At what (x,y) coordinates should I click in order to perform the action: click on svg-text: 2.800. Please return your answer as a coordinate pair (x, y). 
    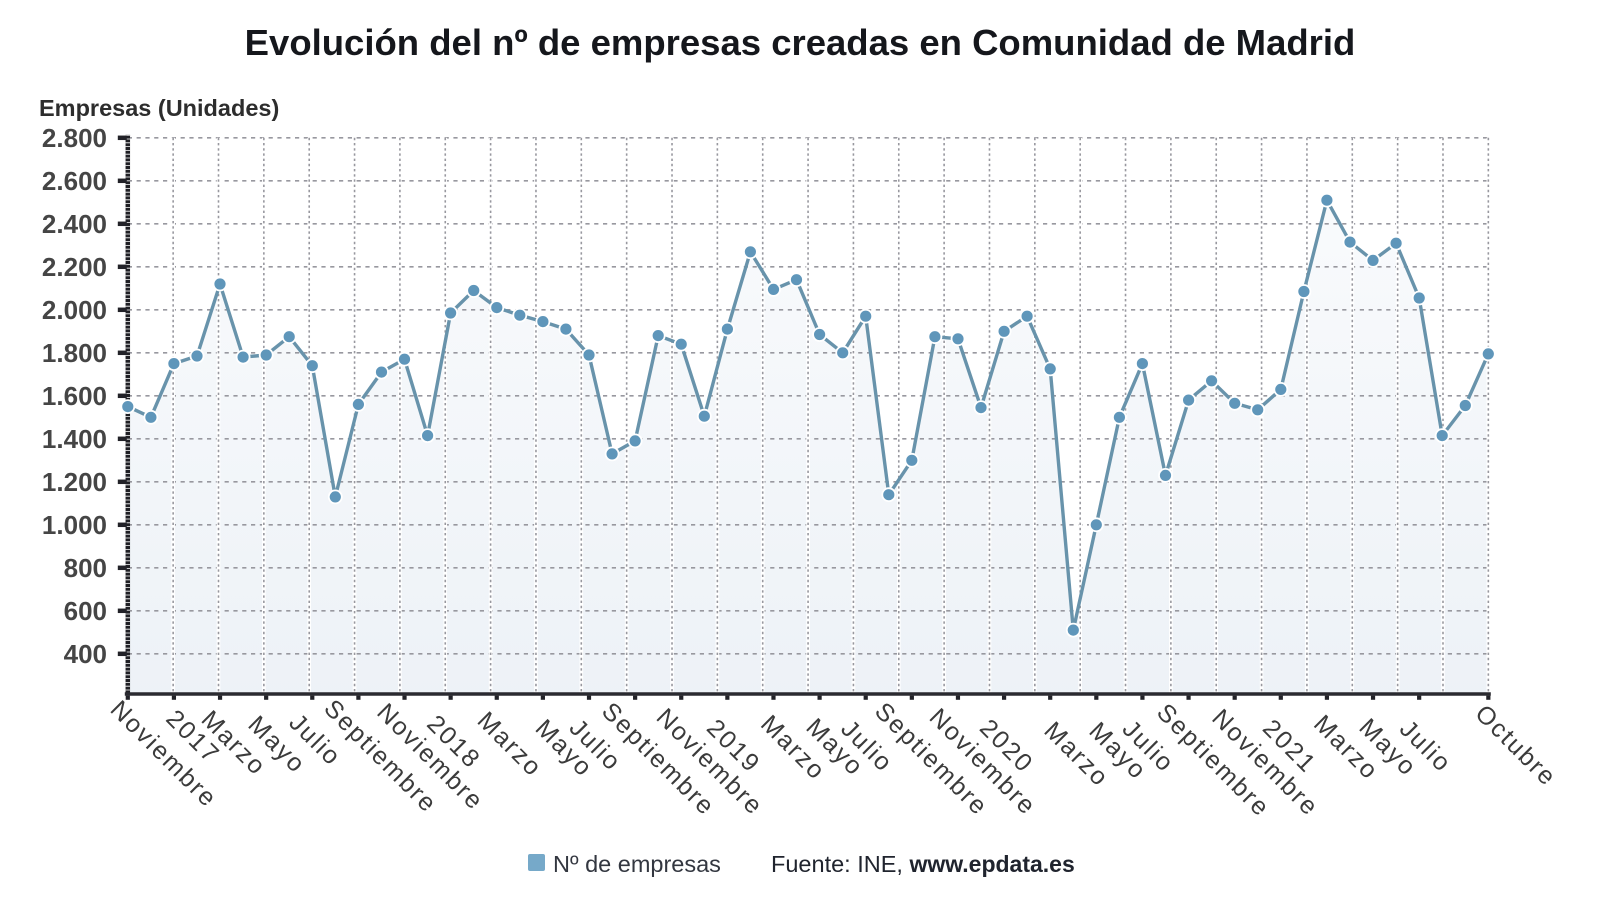
    Looking at the image, I should click on (74, 138).